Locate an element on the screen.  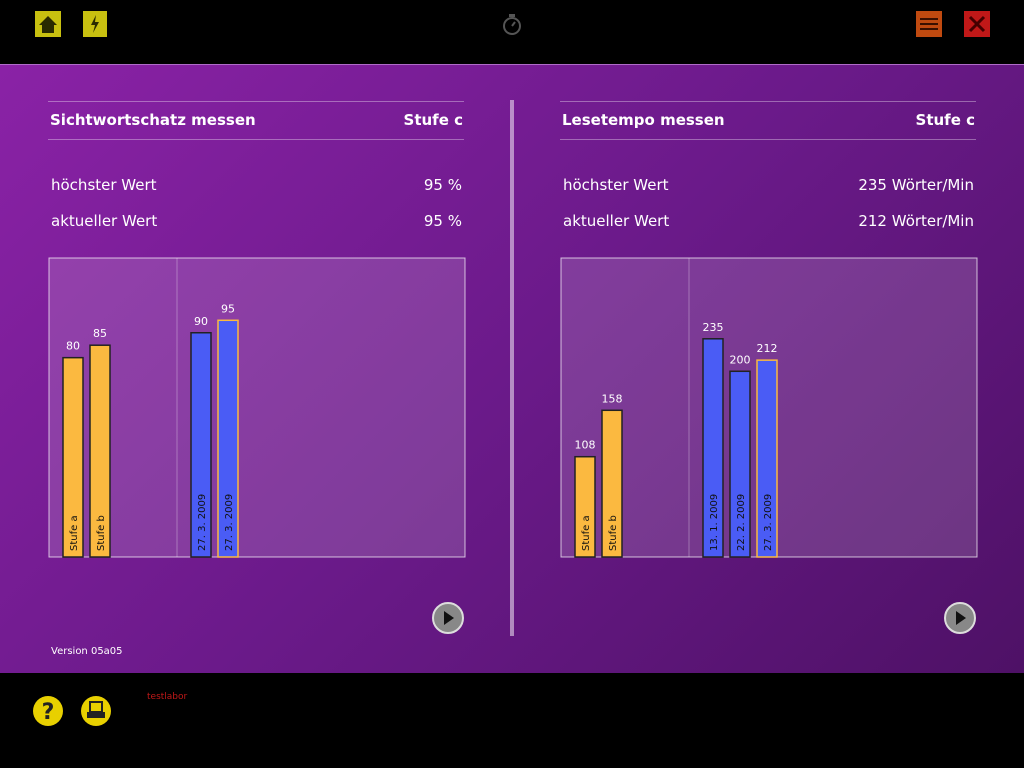
help-button: ? is located at coordinates (48, 711).